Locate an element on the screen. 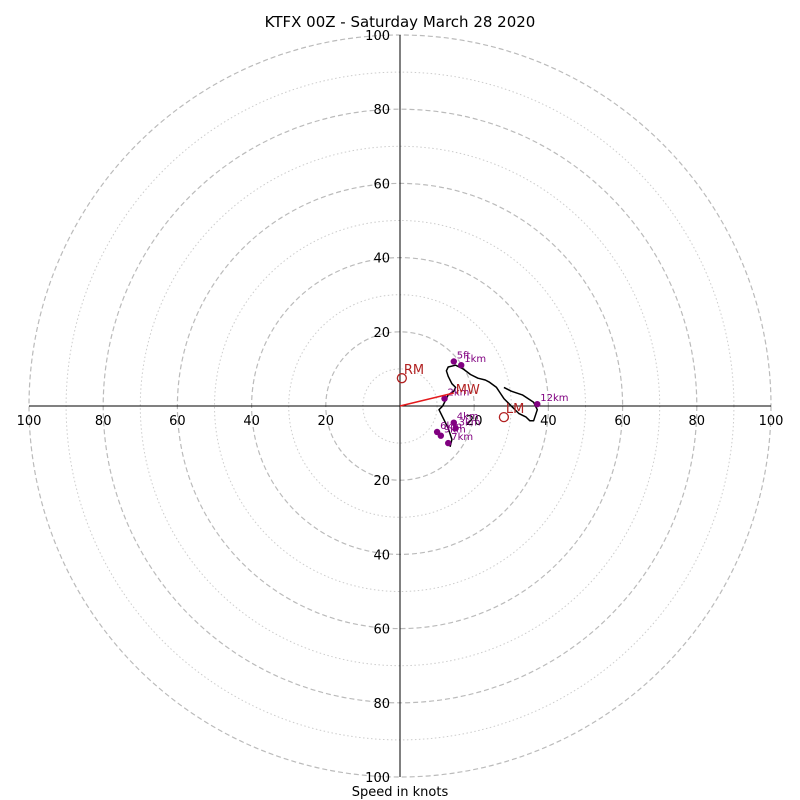 This screenshot has height=800, width=800. x-tick-left-60: 60 is located at coordinates (177, 421).